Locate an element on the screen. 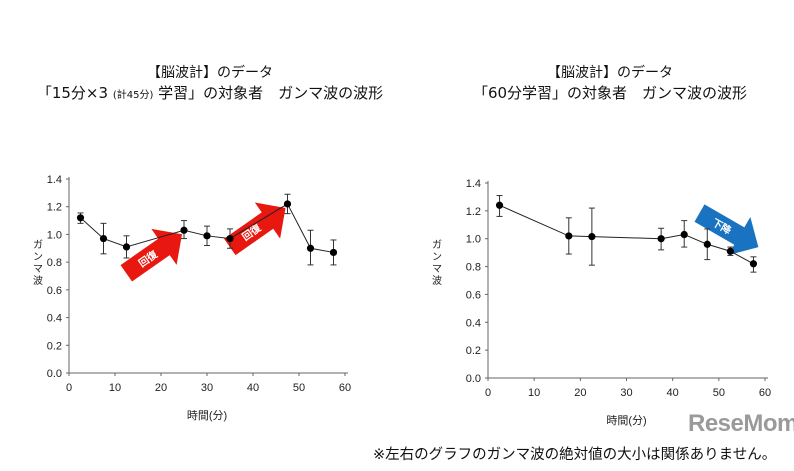 The width and height of the screenshot is (794, 471). footnote: ※左右のグラフのガンマ波の絶対値の大小は関係ありません。 is located at coordinates (575, 455).